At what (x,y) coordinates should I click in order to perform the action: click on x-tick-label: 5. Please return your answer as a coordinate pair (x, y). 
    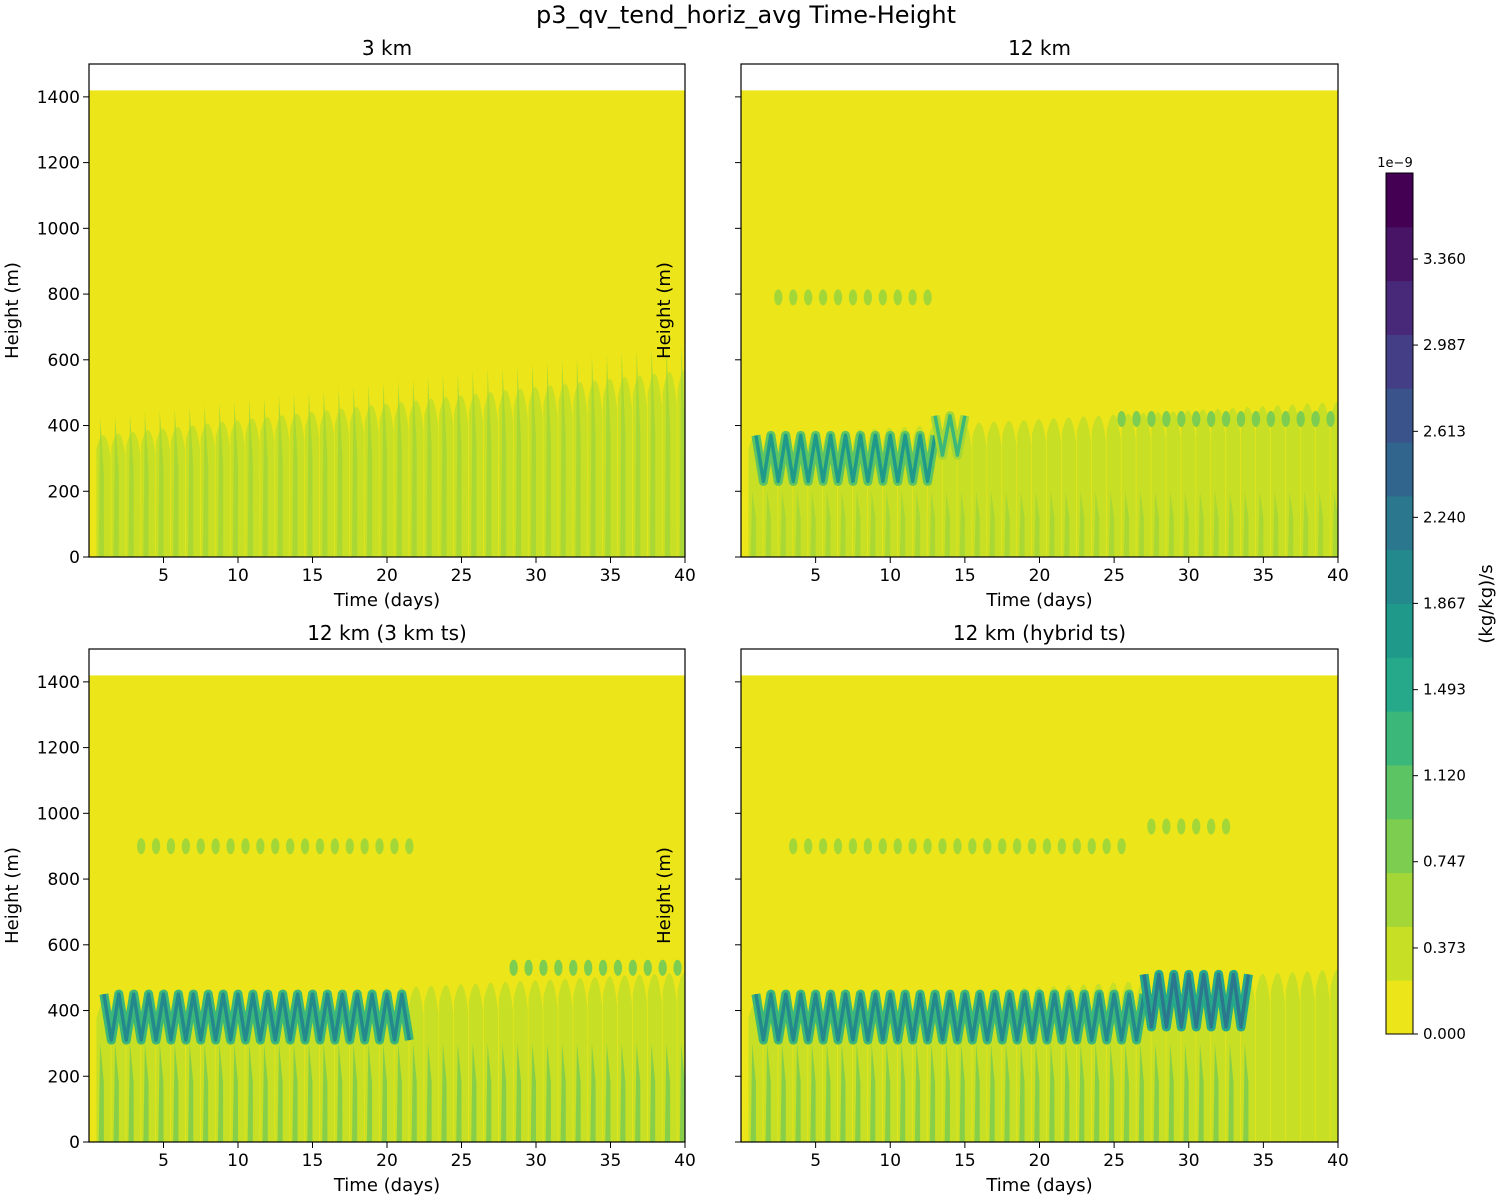
    Looking at the image, I should click on (815, 1161).